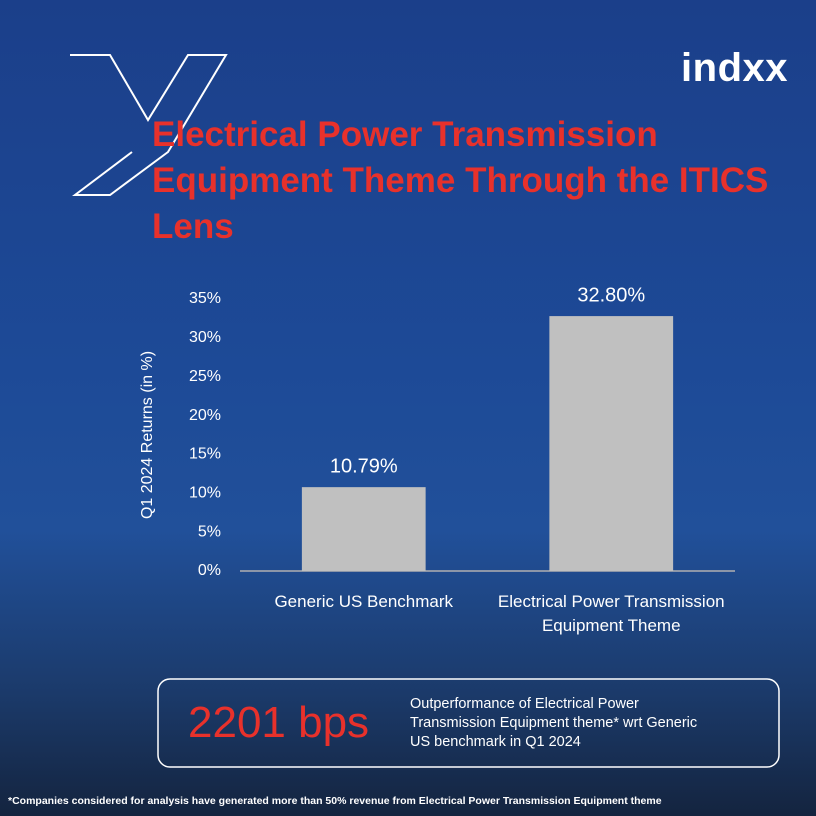  What do you see at coordinates (205, 298) in the screenshot?
I see `y-tick-label: 35%` at bounding box center [205, 298].